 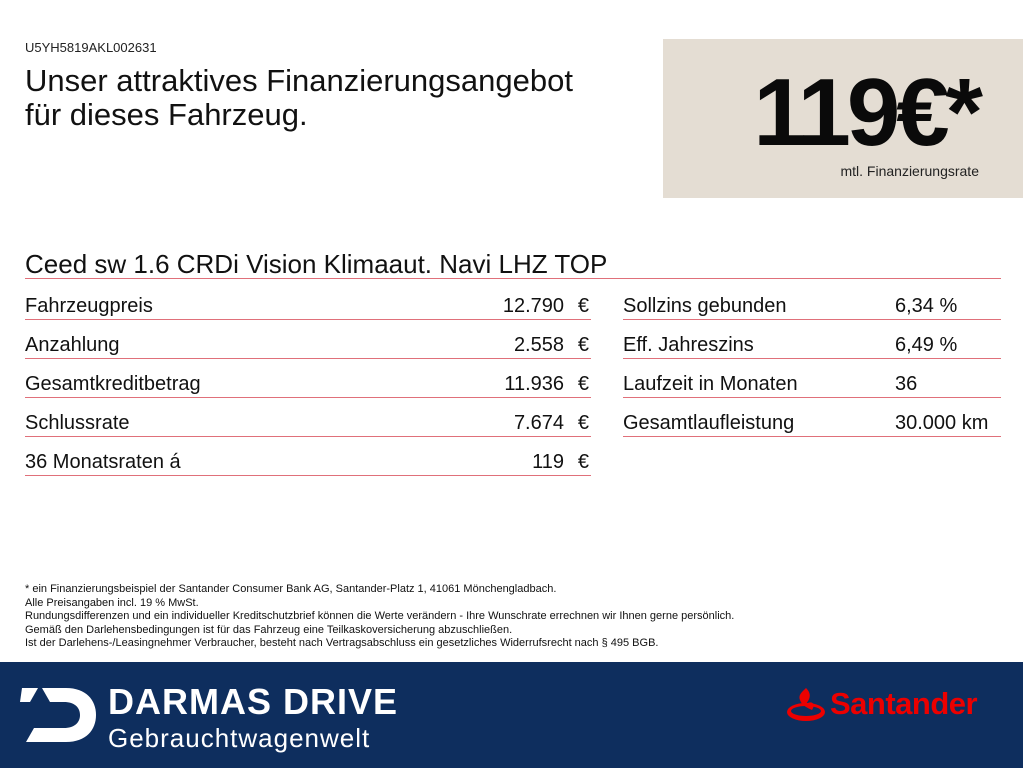 What do you see at coordinates (904, 703) in the screenshot?
I see `partner-name: Santander` at bounding box center [904, 703].